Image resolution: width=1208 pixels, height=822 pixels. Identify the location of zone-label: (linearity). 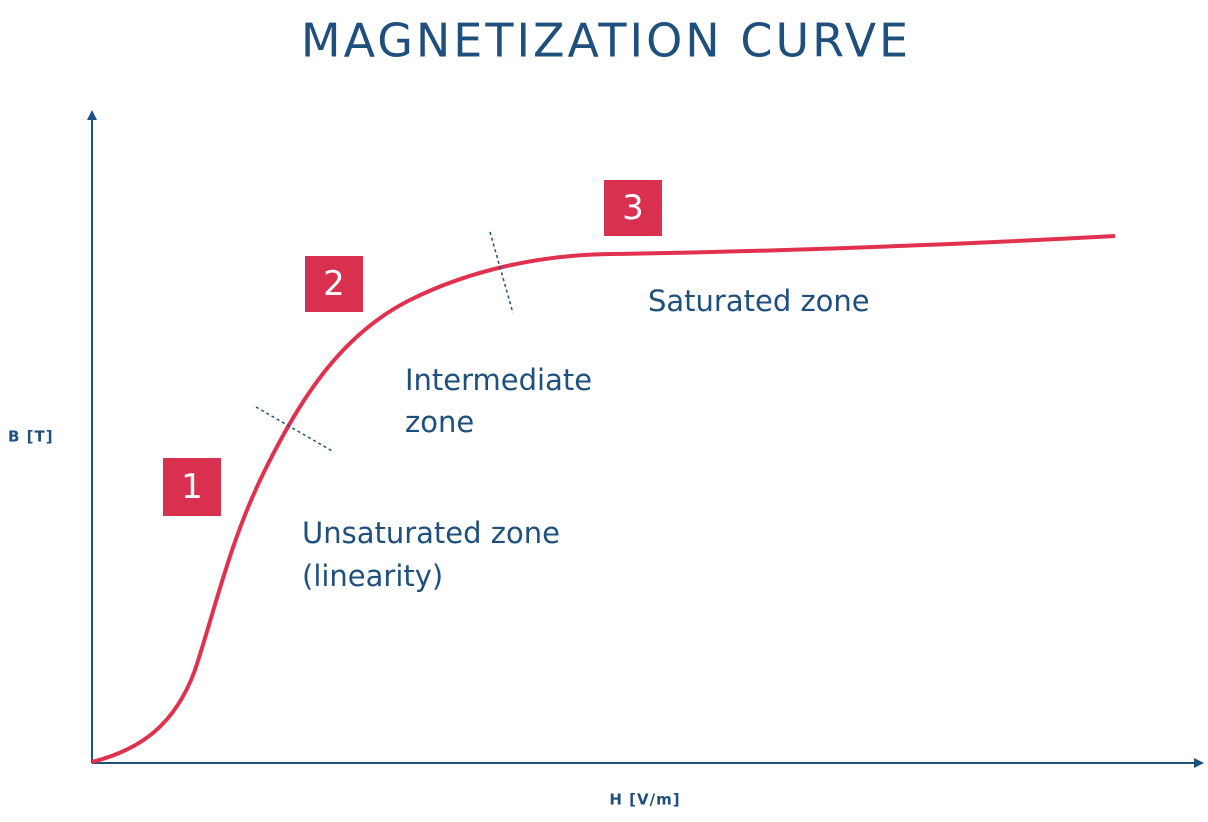
(372, 576).